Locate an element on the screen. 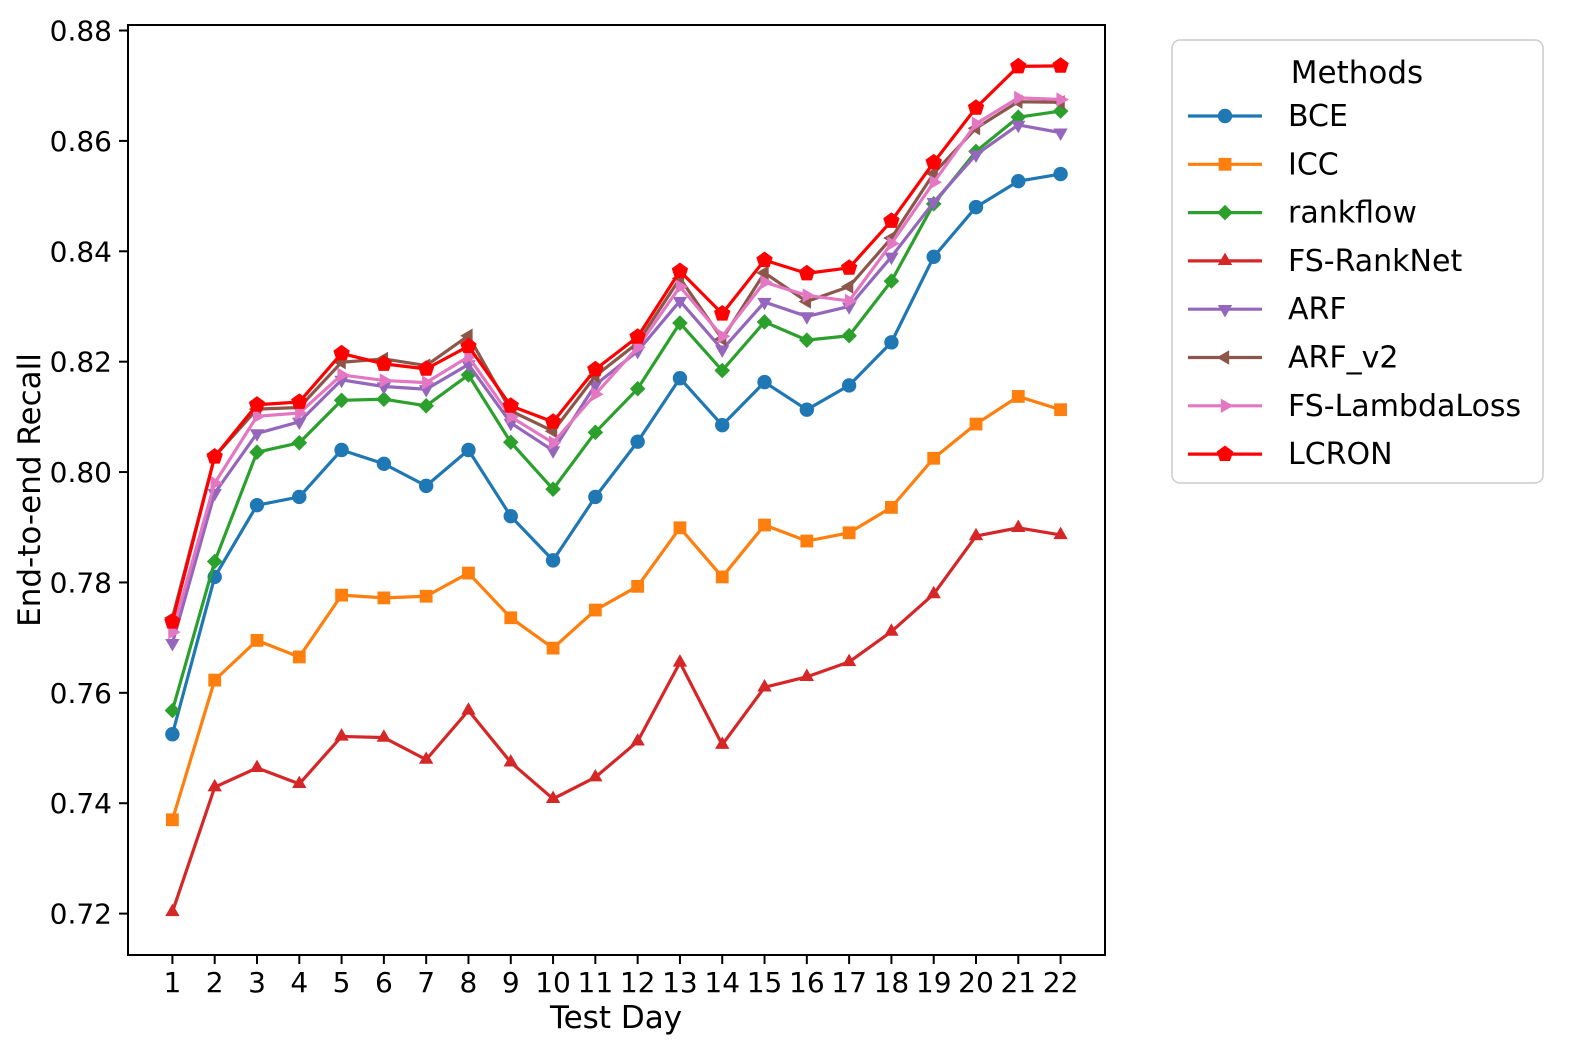 Image resolution: width=1578 pixels, height=1056 pixels. data-point-ARF-day18 is located at coordinates (891, 259).